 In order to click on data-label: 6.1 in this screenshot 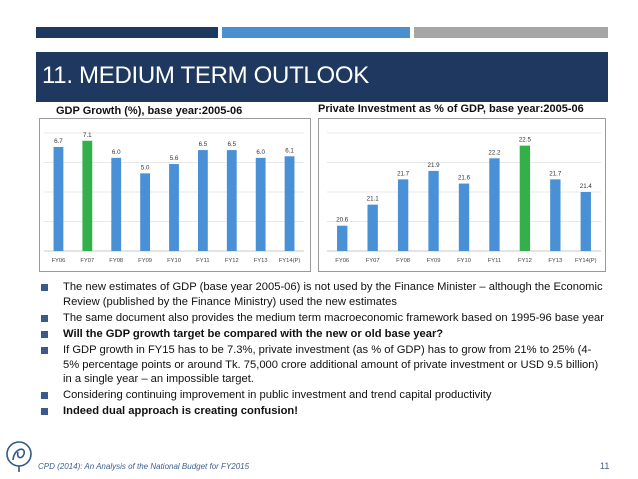, I will do `click(289, 150)`.